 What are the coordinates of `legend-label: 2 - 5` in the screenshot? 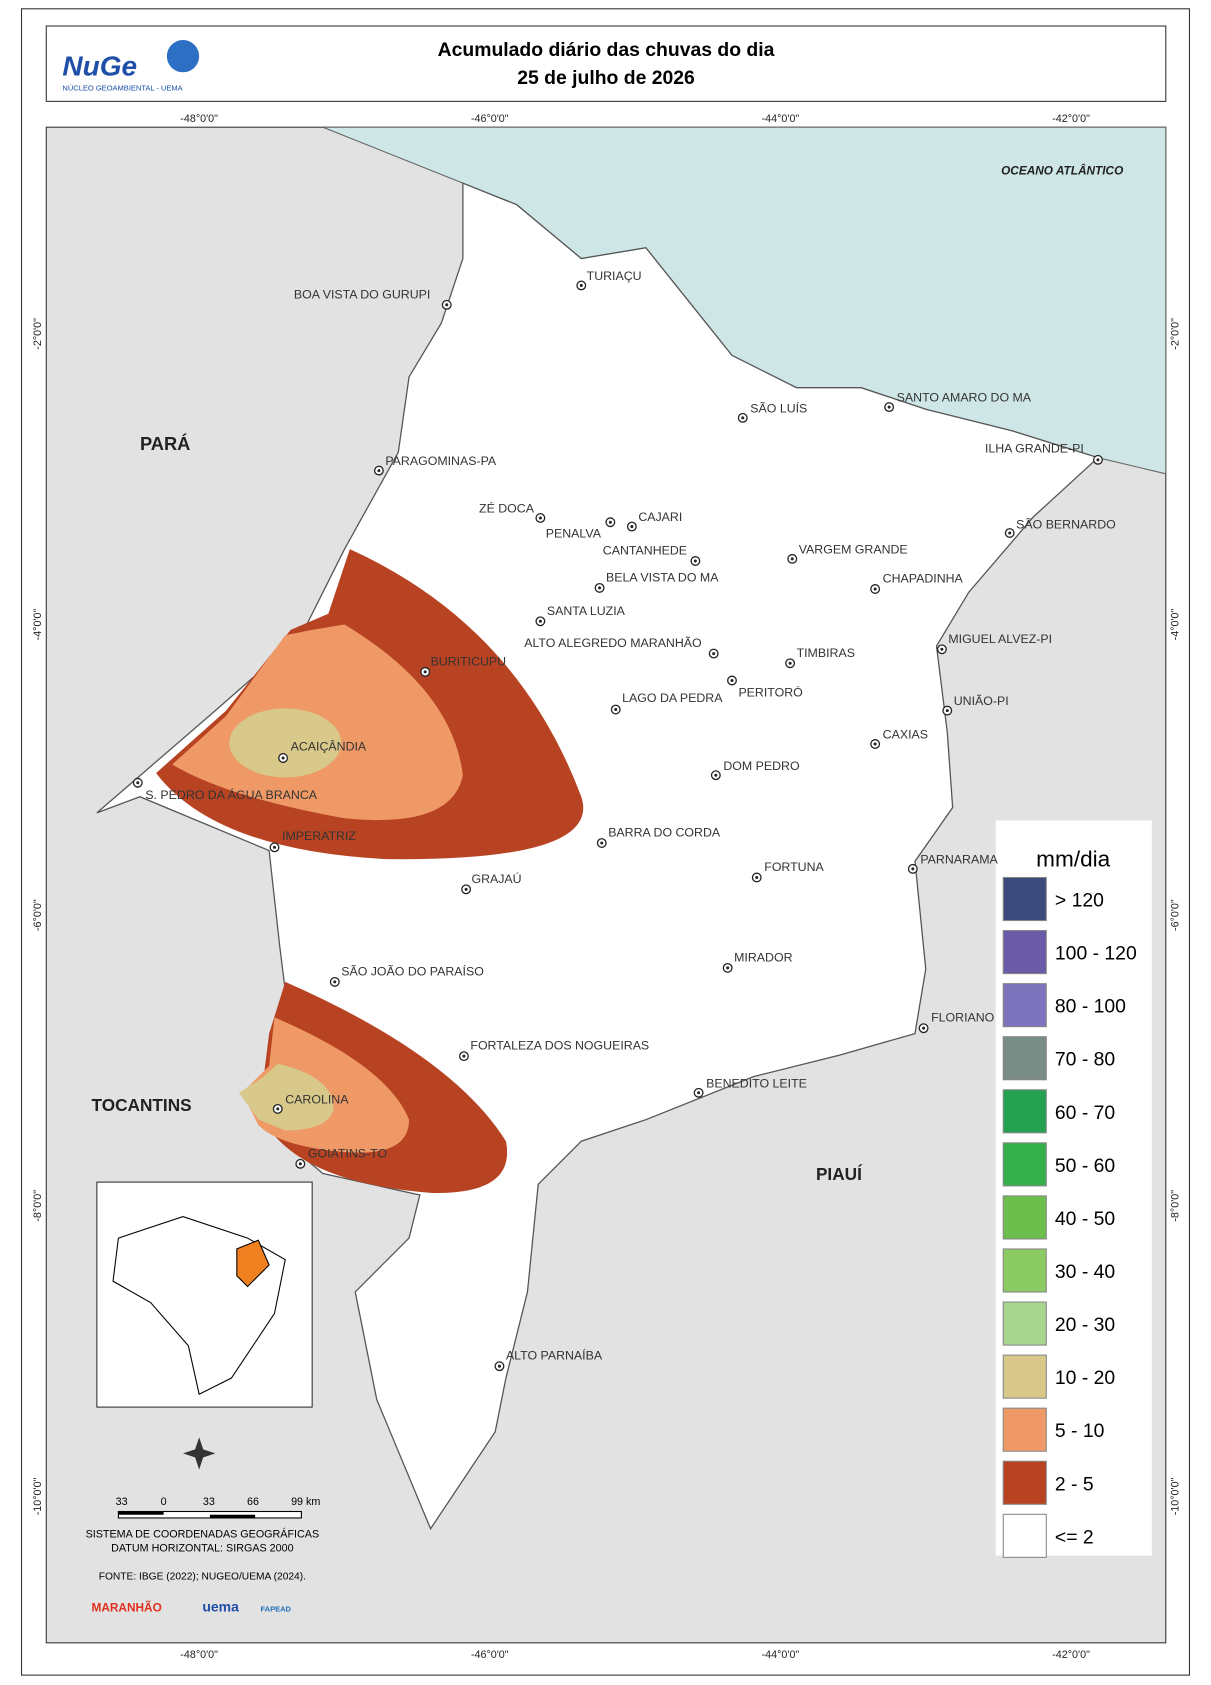 It's located at (1074, 1484).